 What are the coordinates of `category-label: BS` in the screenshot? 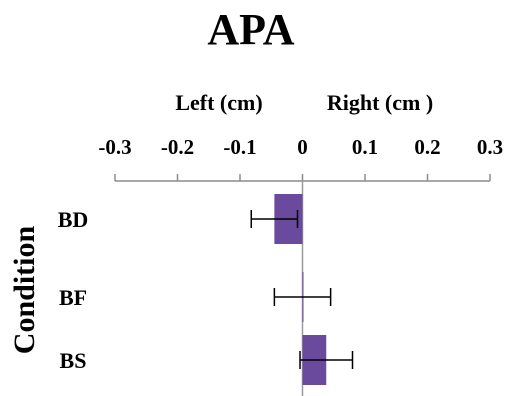 It's located at (73, 360).